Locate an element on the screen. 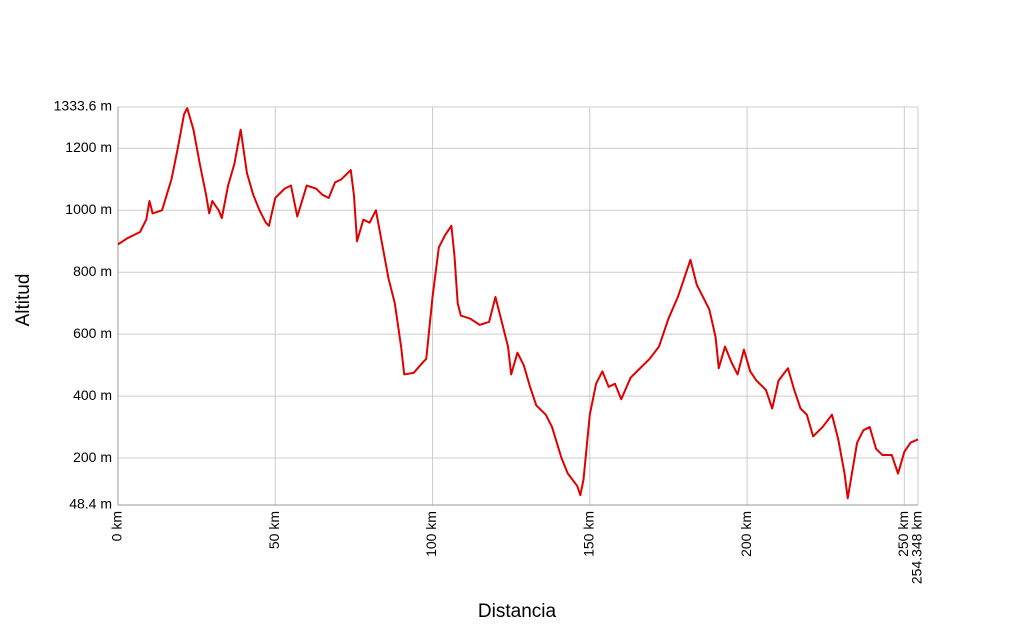 This screenshot has height=642, width=1024. x-tick-label: 0 km is located at coordinates (117, 526).